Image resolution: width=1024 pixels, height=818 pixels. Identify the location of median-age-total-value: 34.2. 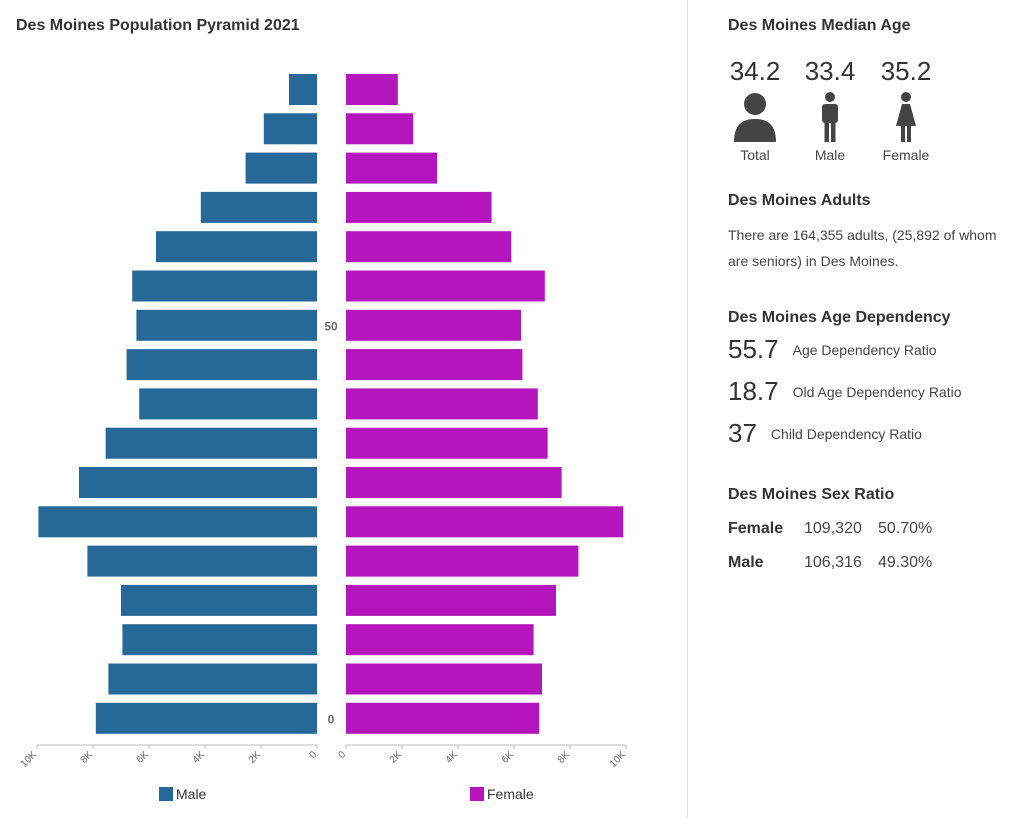
(755, 71).